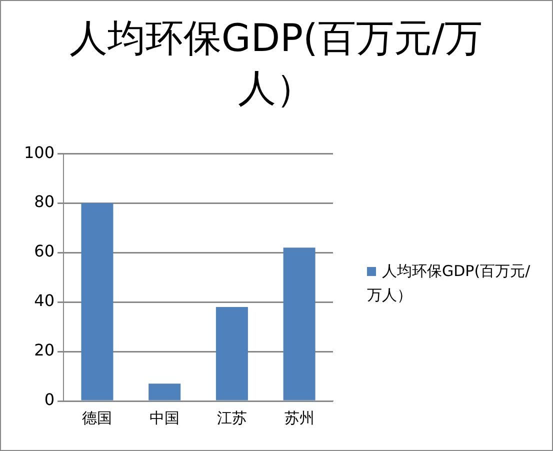  What do you see at coordinates (299, 417) in the screenshot?
I see `x-tick-label: 苏州` at bounding box center [299, 417].